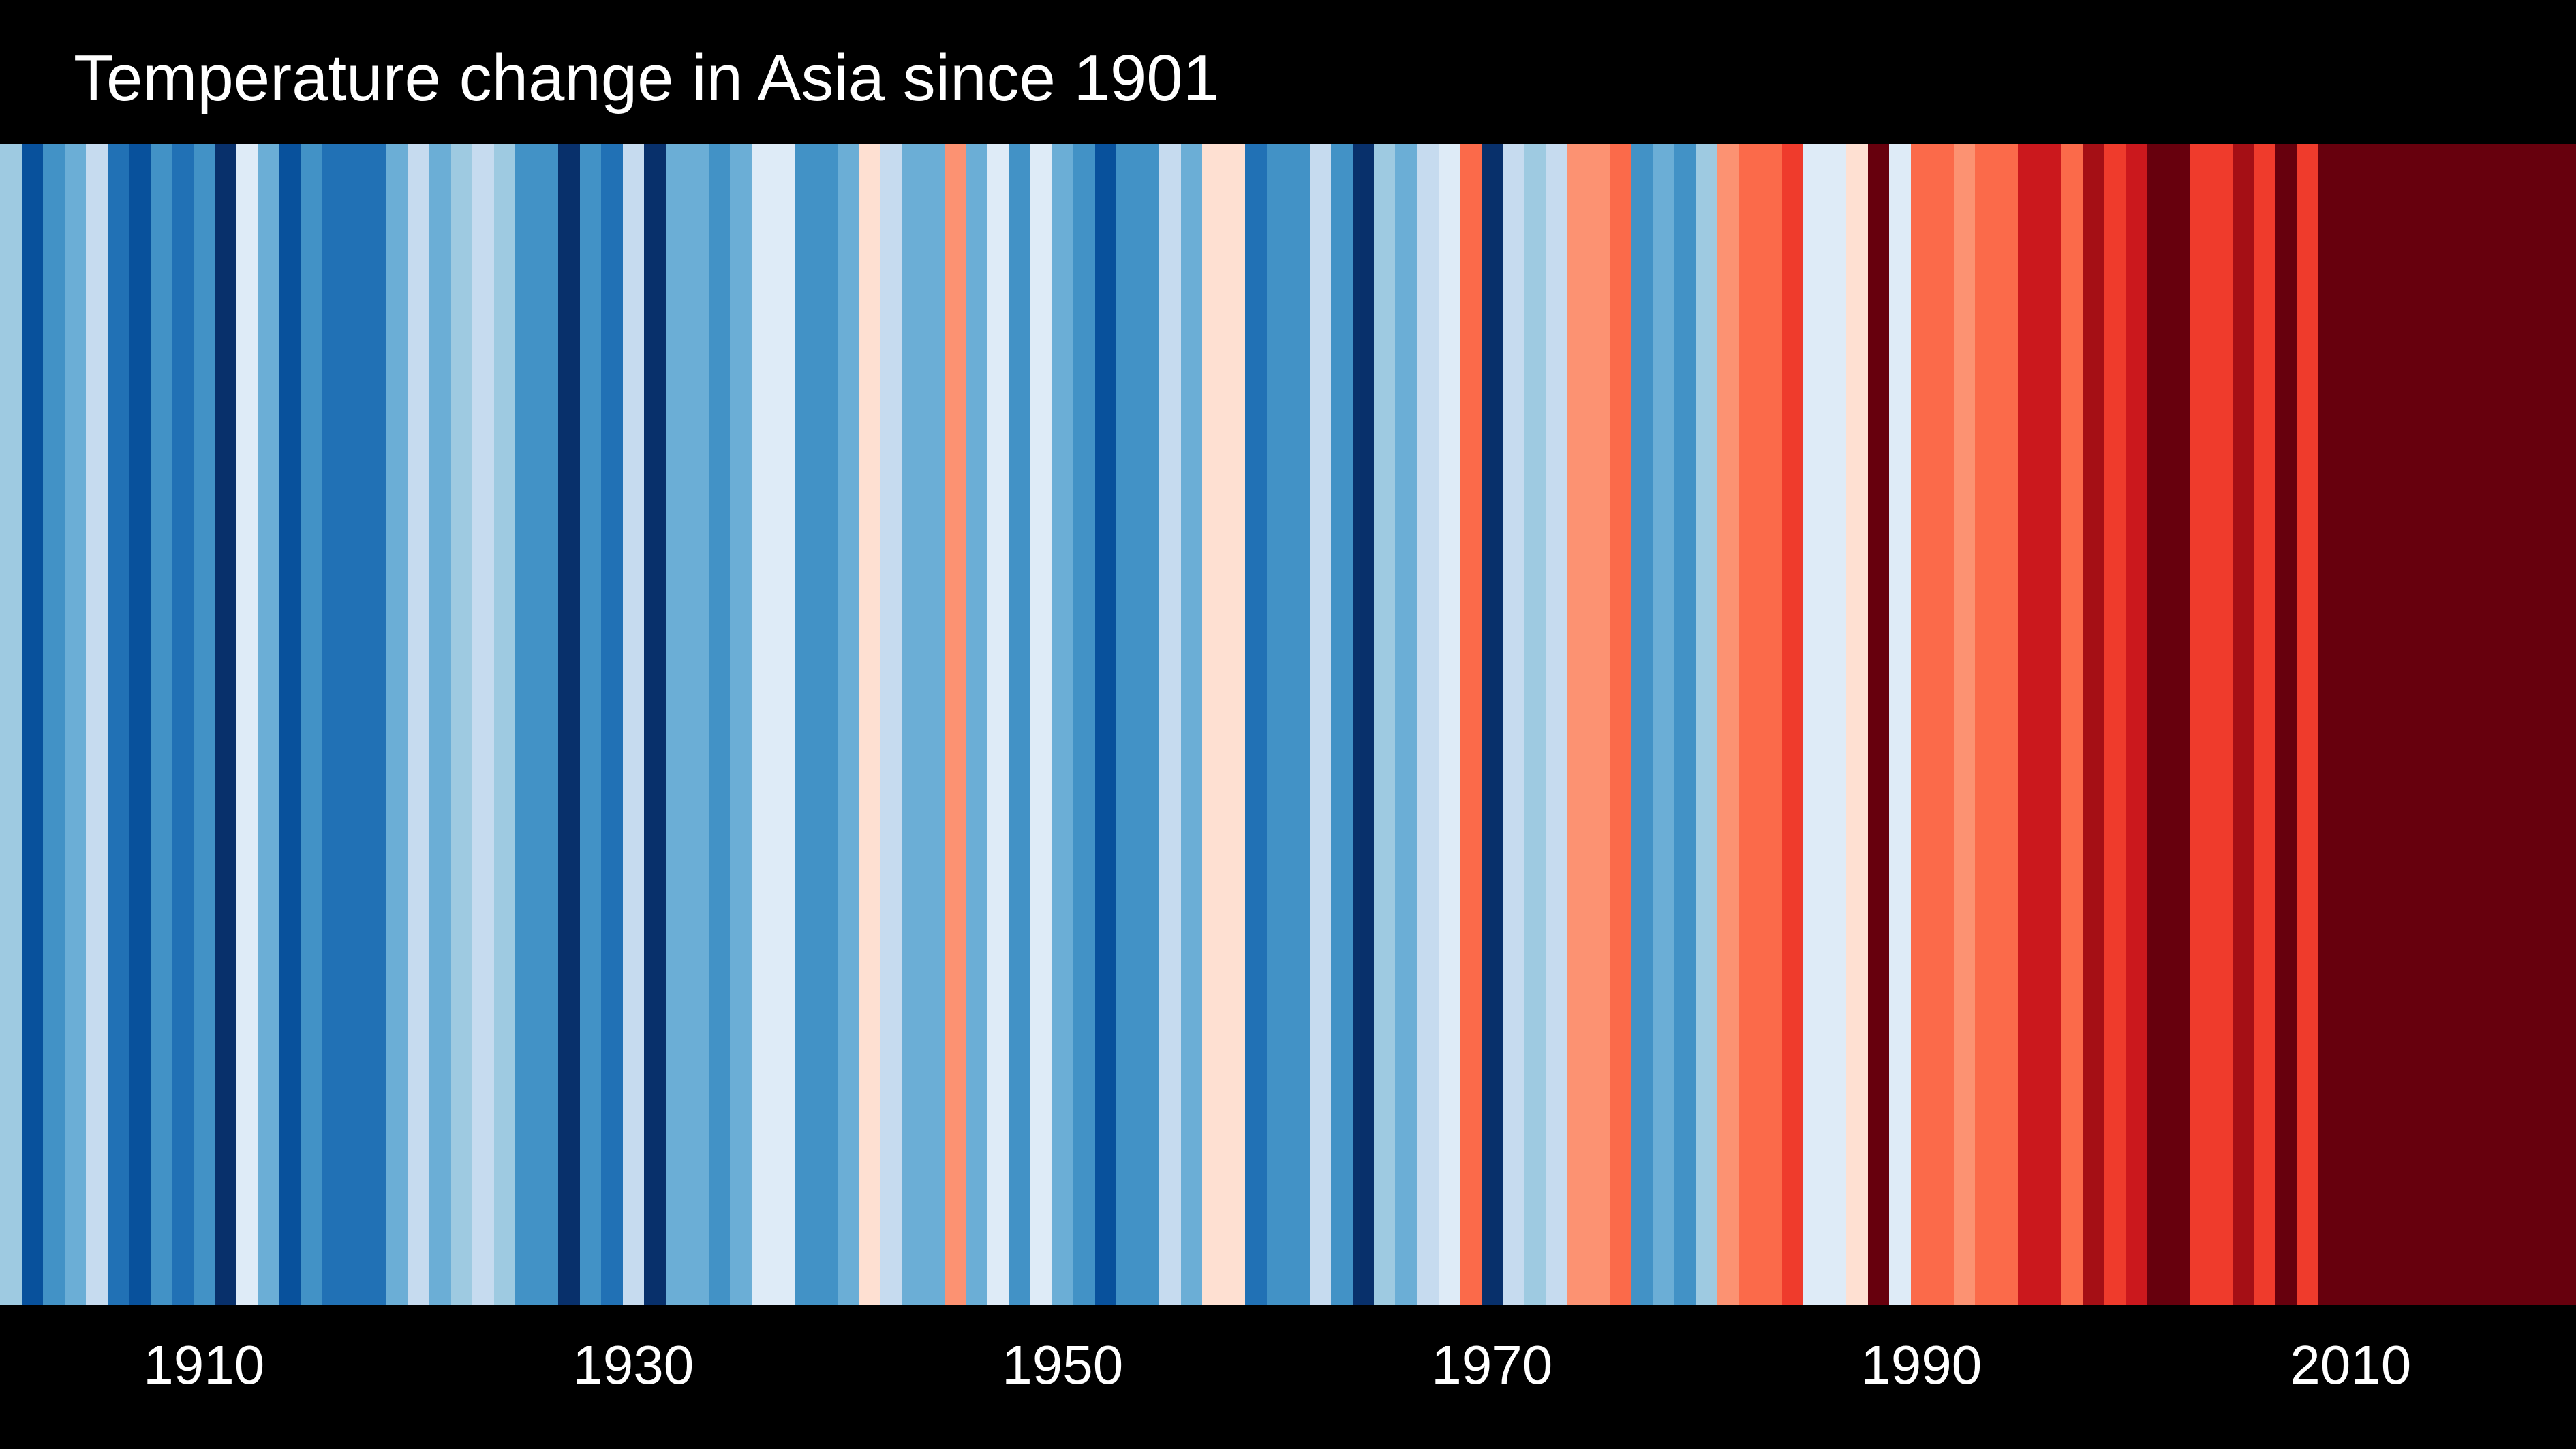 The height and width of the screenshot is (1449, 2576). Describe the element at coordinates (2201, 724) in the screenshot. I see `stripe-2003` at that location.